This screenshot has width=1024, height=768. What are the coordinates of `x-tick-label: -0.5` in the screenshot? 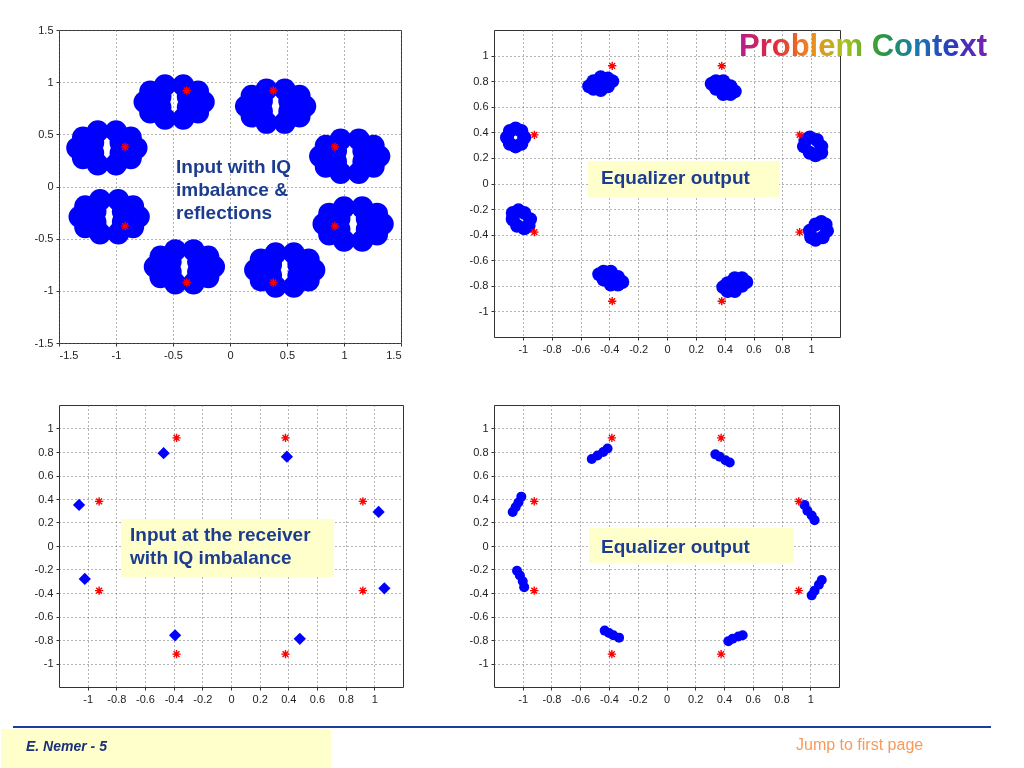 It's located at (173, 354).